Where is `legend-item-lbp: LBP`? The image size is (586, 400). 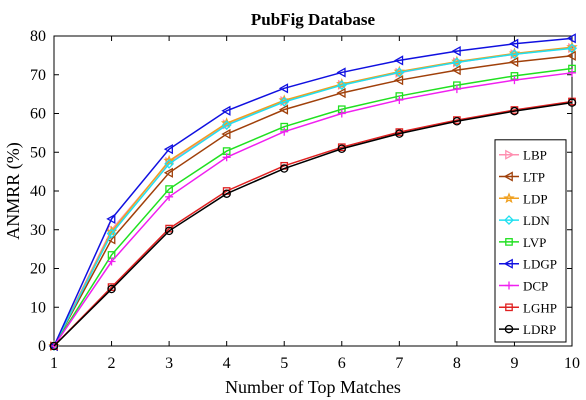
legend-item-lbp: LBP is located at coordinates (523, 155).